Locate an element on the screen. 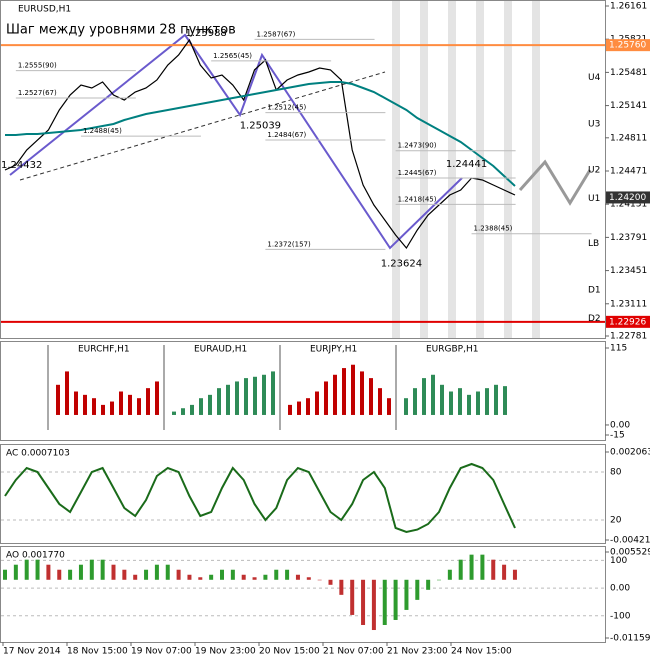 The image size is (650, 664). indicator-title: AC 0.0007103 is located at coordinates (38, 454).